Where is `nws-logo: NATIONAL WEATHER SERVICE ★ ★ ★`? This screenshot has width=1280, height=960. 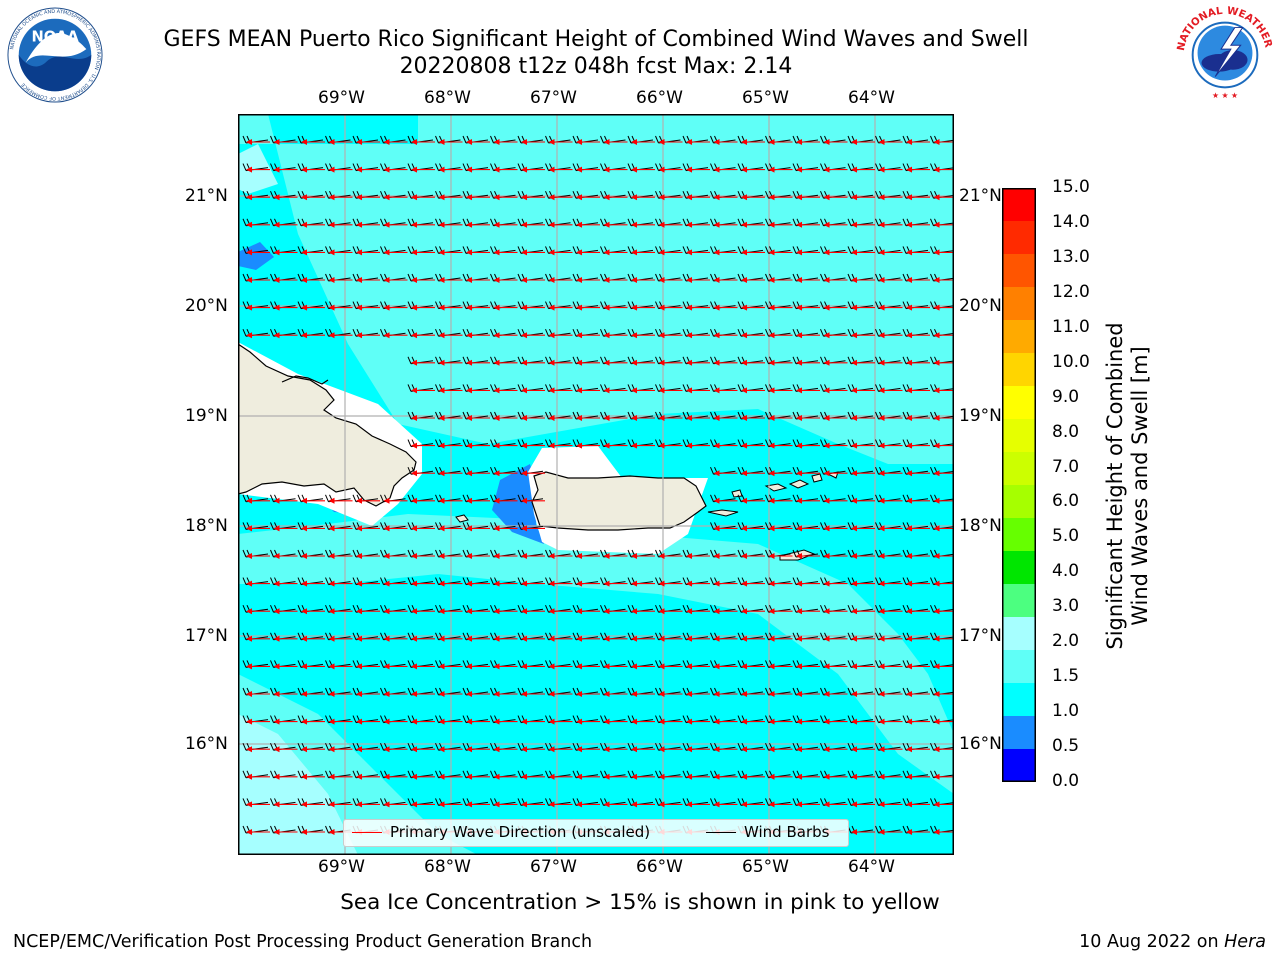
nws-logo: NATIONAL WEATHER SERVICE ★ ★ ★ is located at coordinates (1225, 54).